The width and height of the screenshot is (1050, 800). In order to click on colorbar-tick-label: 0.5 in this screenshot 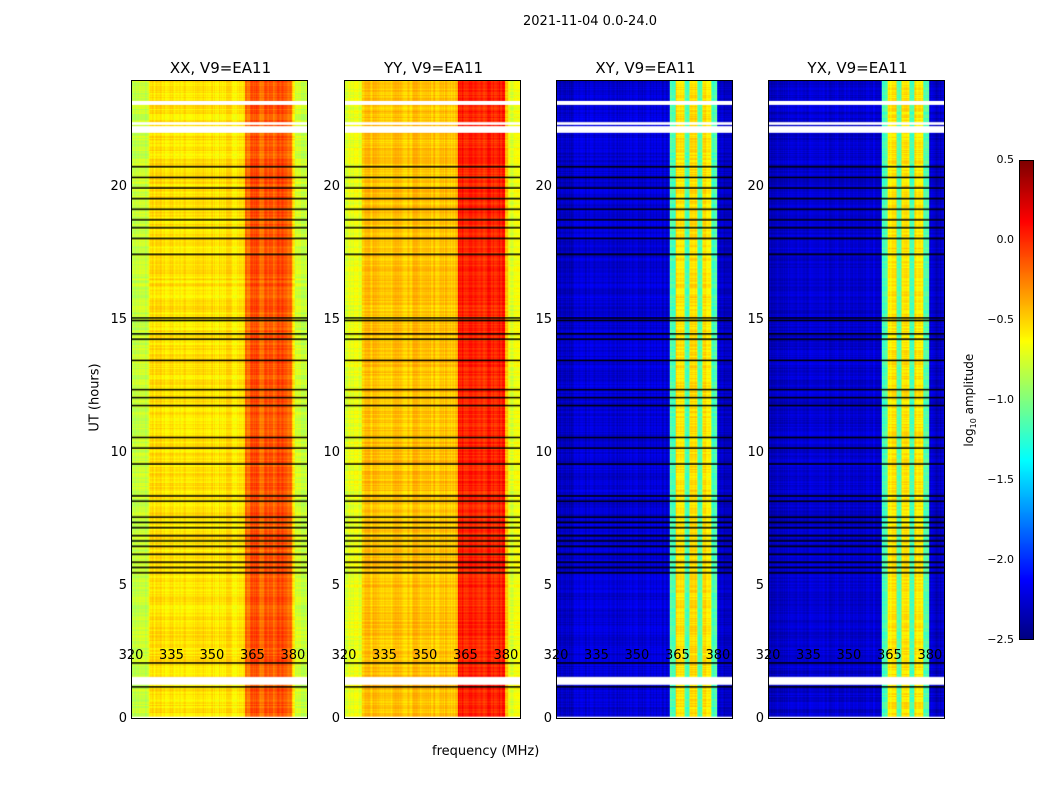, I will do `click(1005, 159)`.